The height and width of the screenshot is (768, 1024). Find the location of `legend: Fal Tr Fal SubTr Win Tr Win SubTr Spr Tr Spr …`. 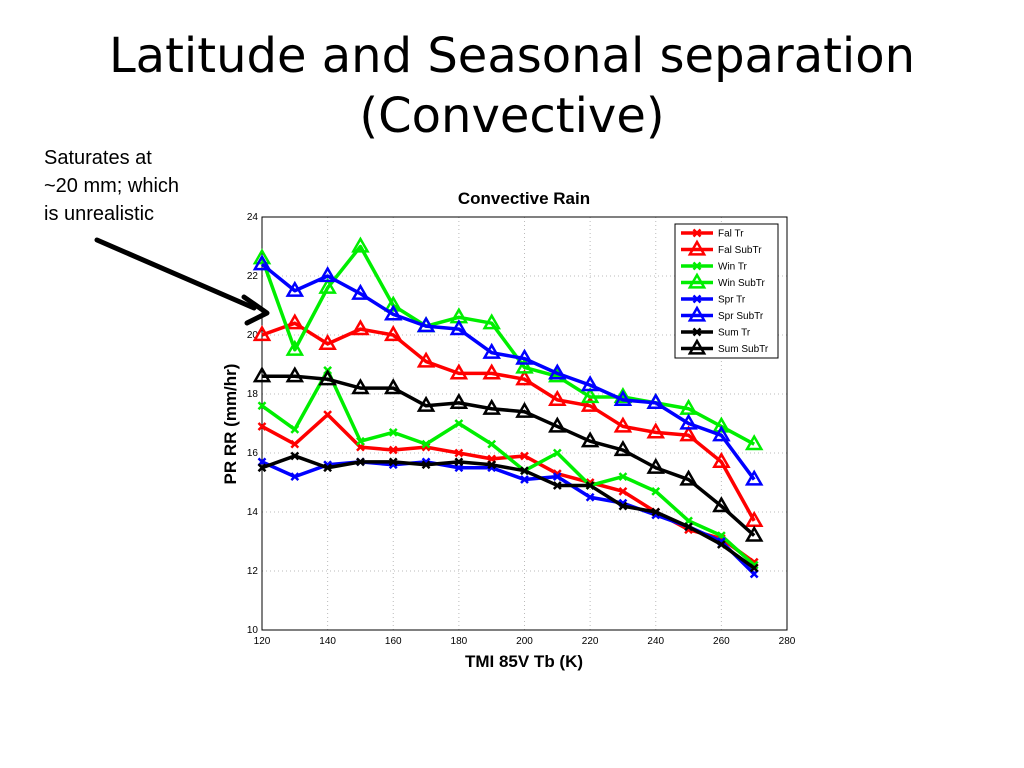

legend: Fal Tr Fal SubTr Win Tr Win SubTr Spr Tr Spr … is located at coordinates (726, 291).